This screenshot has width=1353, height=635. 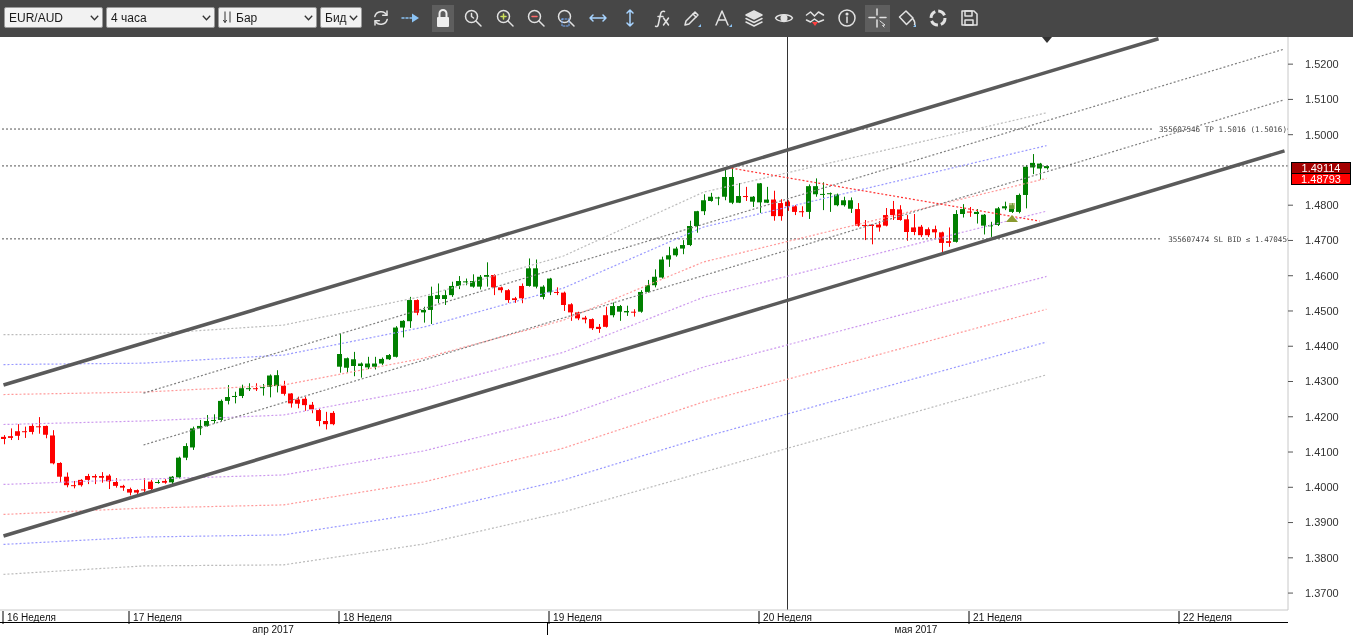 I want to click on y-tick-label: 1.4700, so click(x=1322, y=240).